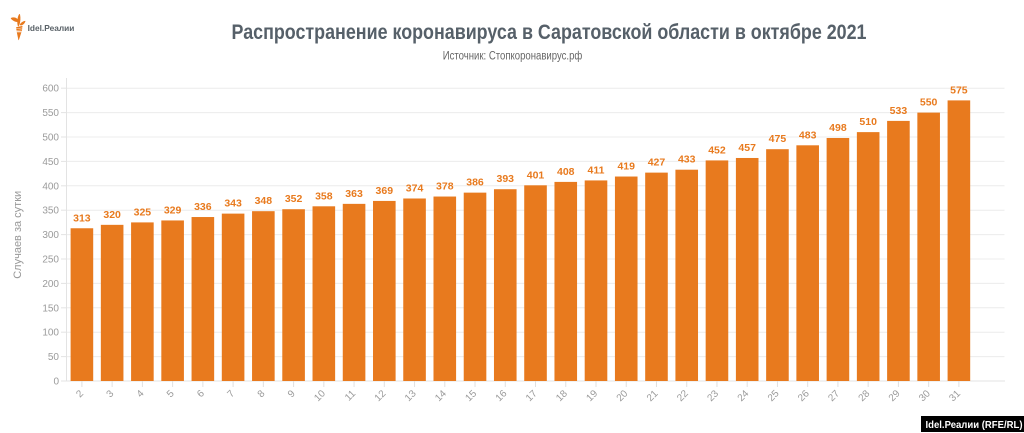 This screenshot has height=433, width=1024. Describe the element at coordinates (513, 57) in the screenshot. I see `svg-text: Источник: Стопкоронавирус.рф` at that location.